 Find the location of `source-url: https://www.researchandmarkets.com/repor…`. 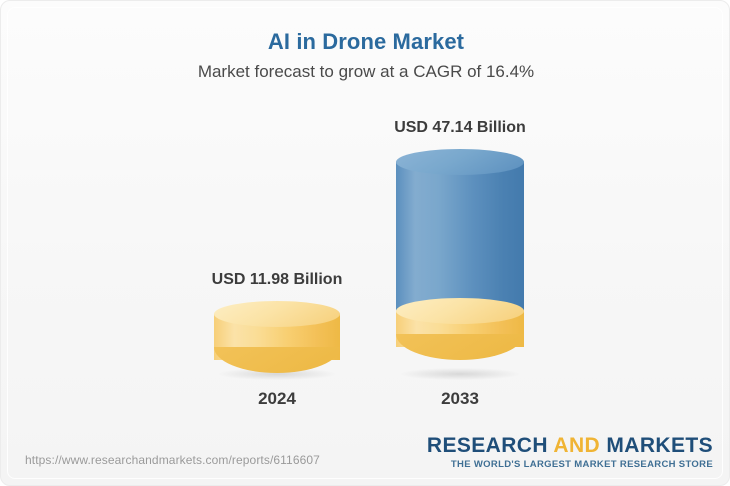

source-url: https://www.researchandmarkets.com/repor… is located at coordinates (172, 460).